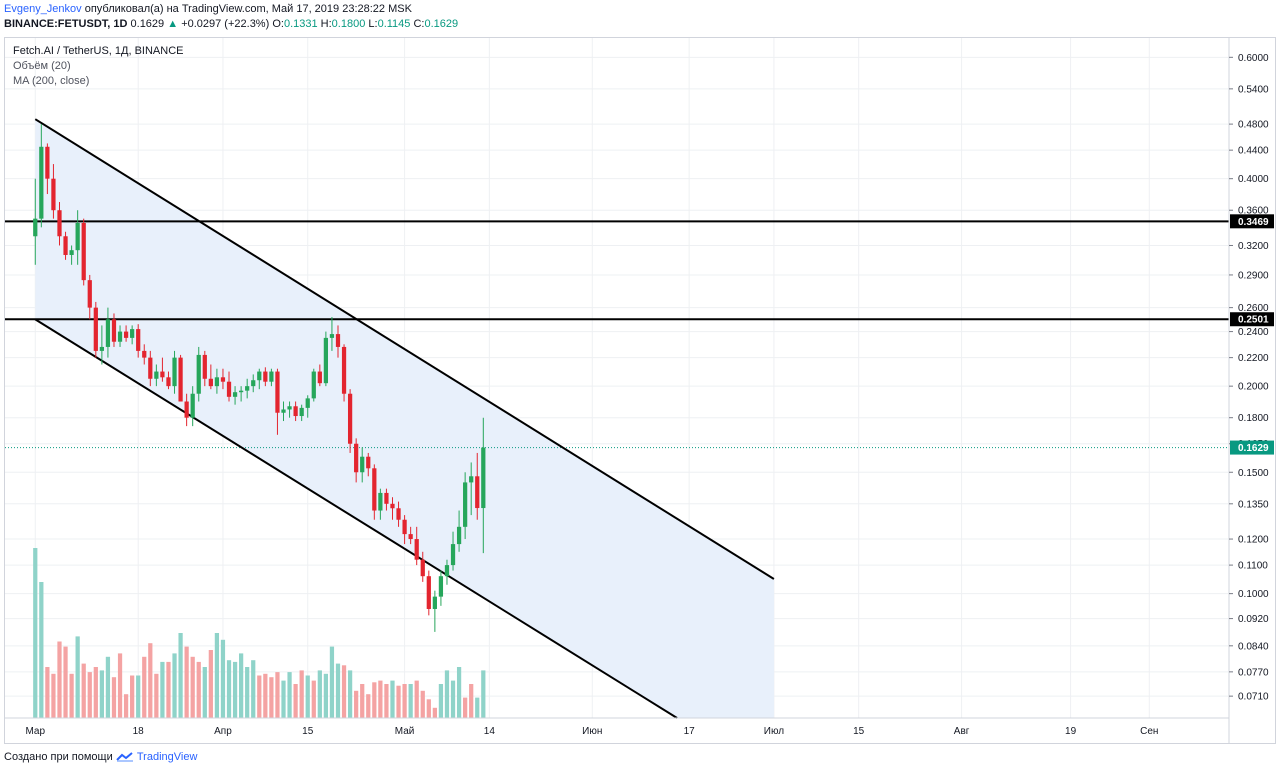 This screenshot has width=1280, height=773. Describe the element at coordinates (43, 9) in the screenshot. I see `author-link: Evgeny_Jenkov` at that location.